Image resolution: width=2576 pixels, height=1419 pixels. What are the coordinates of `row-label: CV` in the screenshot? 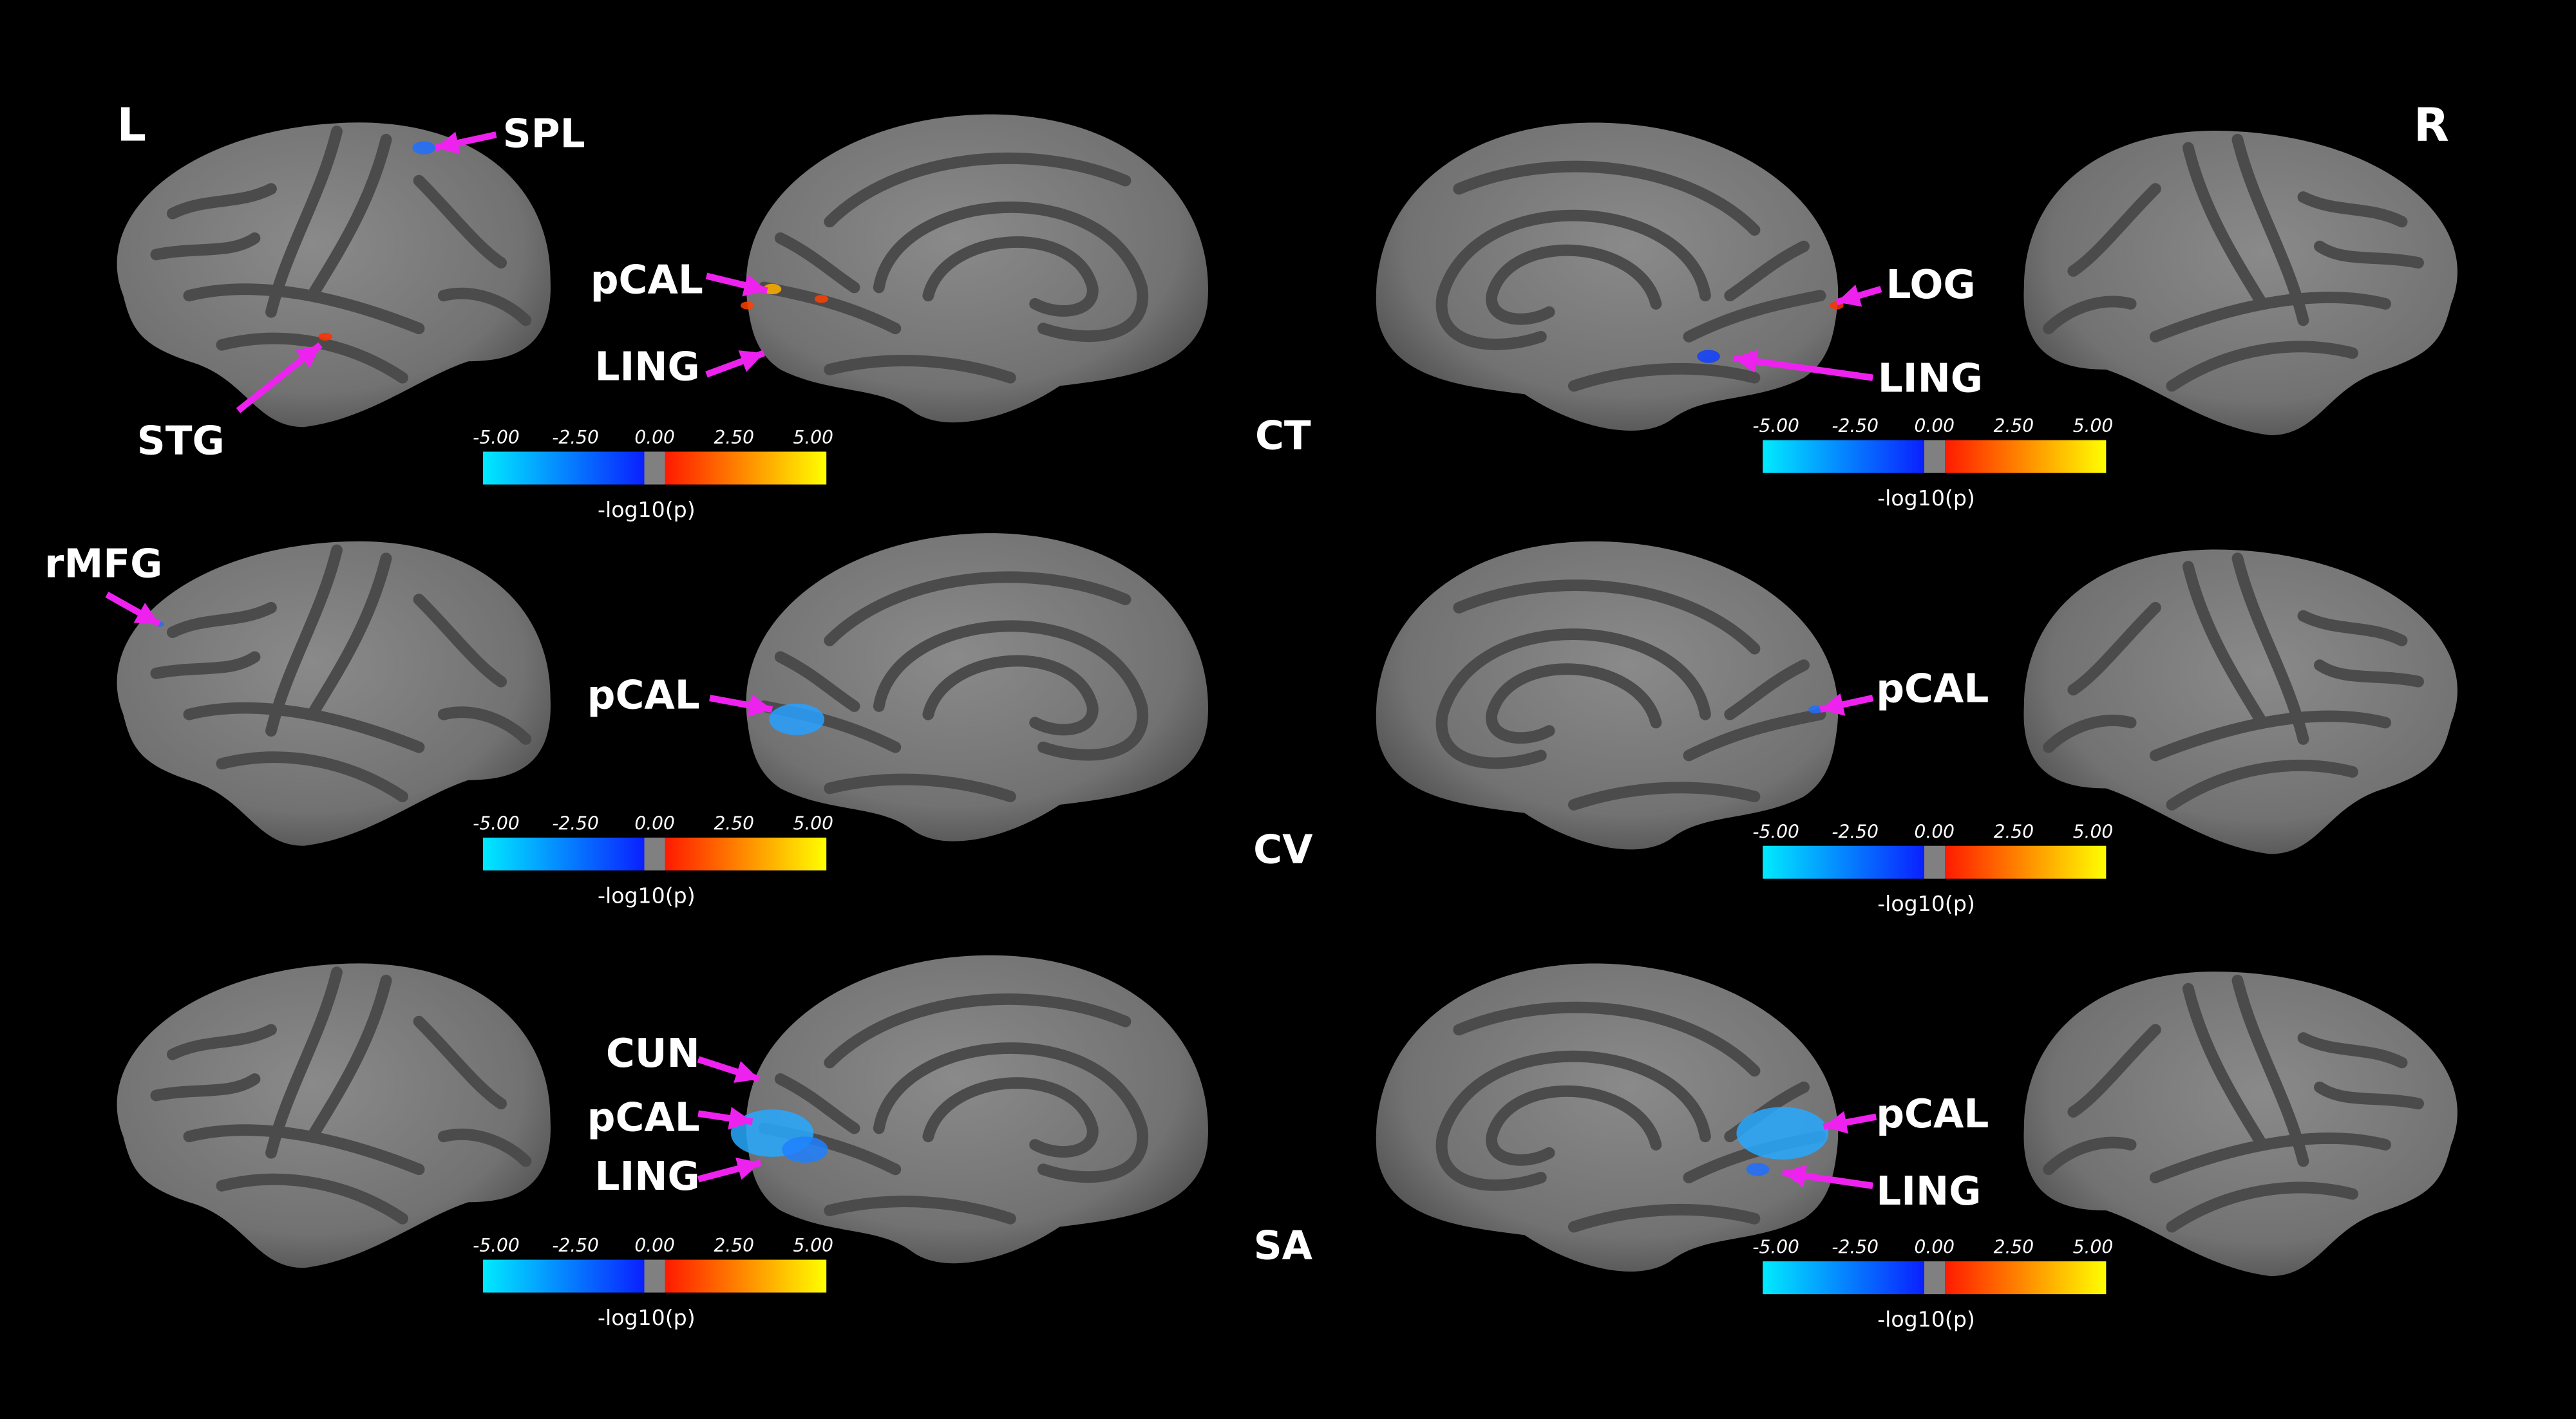 It's located at (1283, 850).